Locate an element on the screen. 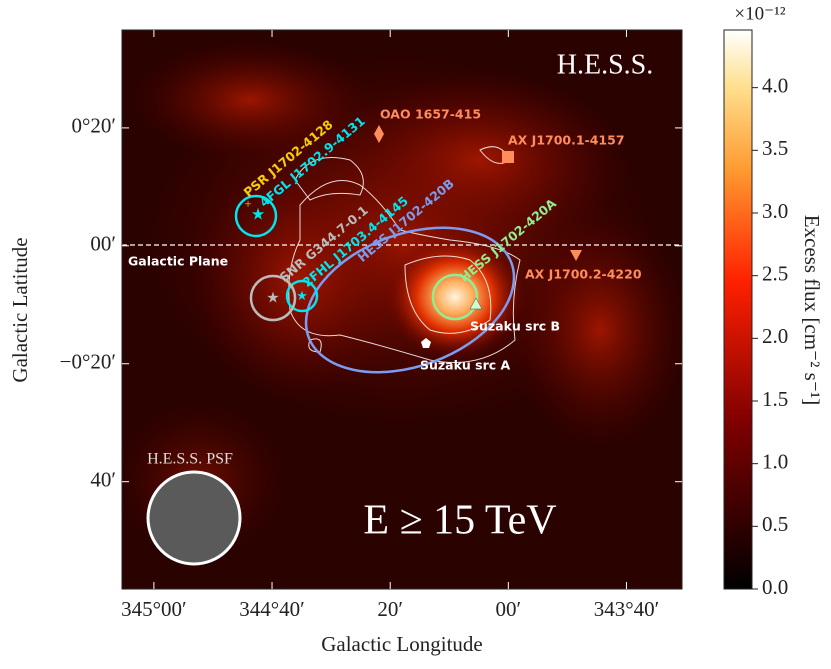 The image size is (831, 669). colorbar-tick-label: 4.0 is located at coordinates (775, 85).